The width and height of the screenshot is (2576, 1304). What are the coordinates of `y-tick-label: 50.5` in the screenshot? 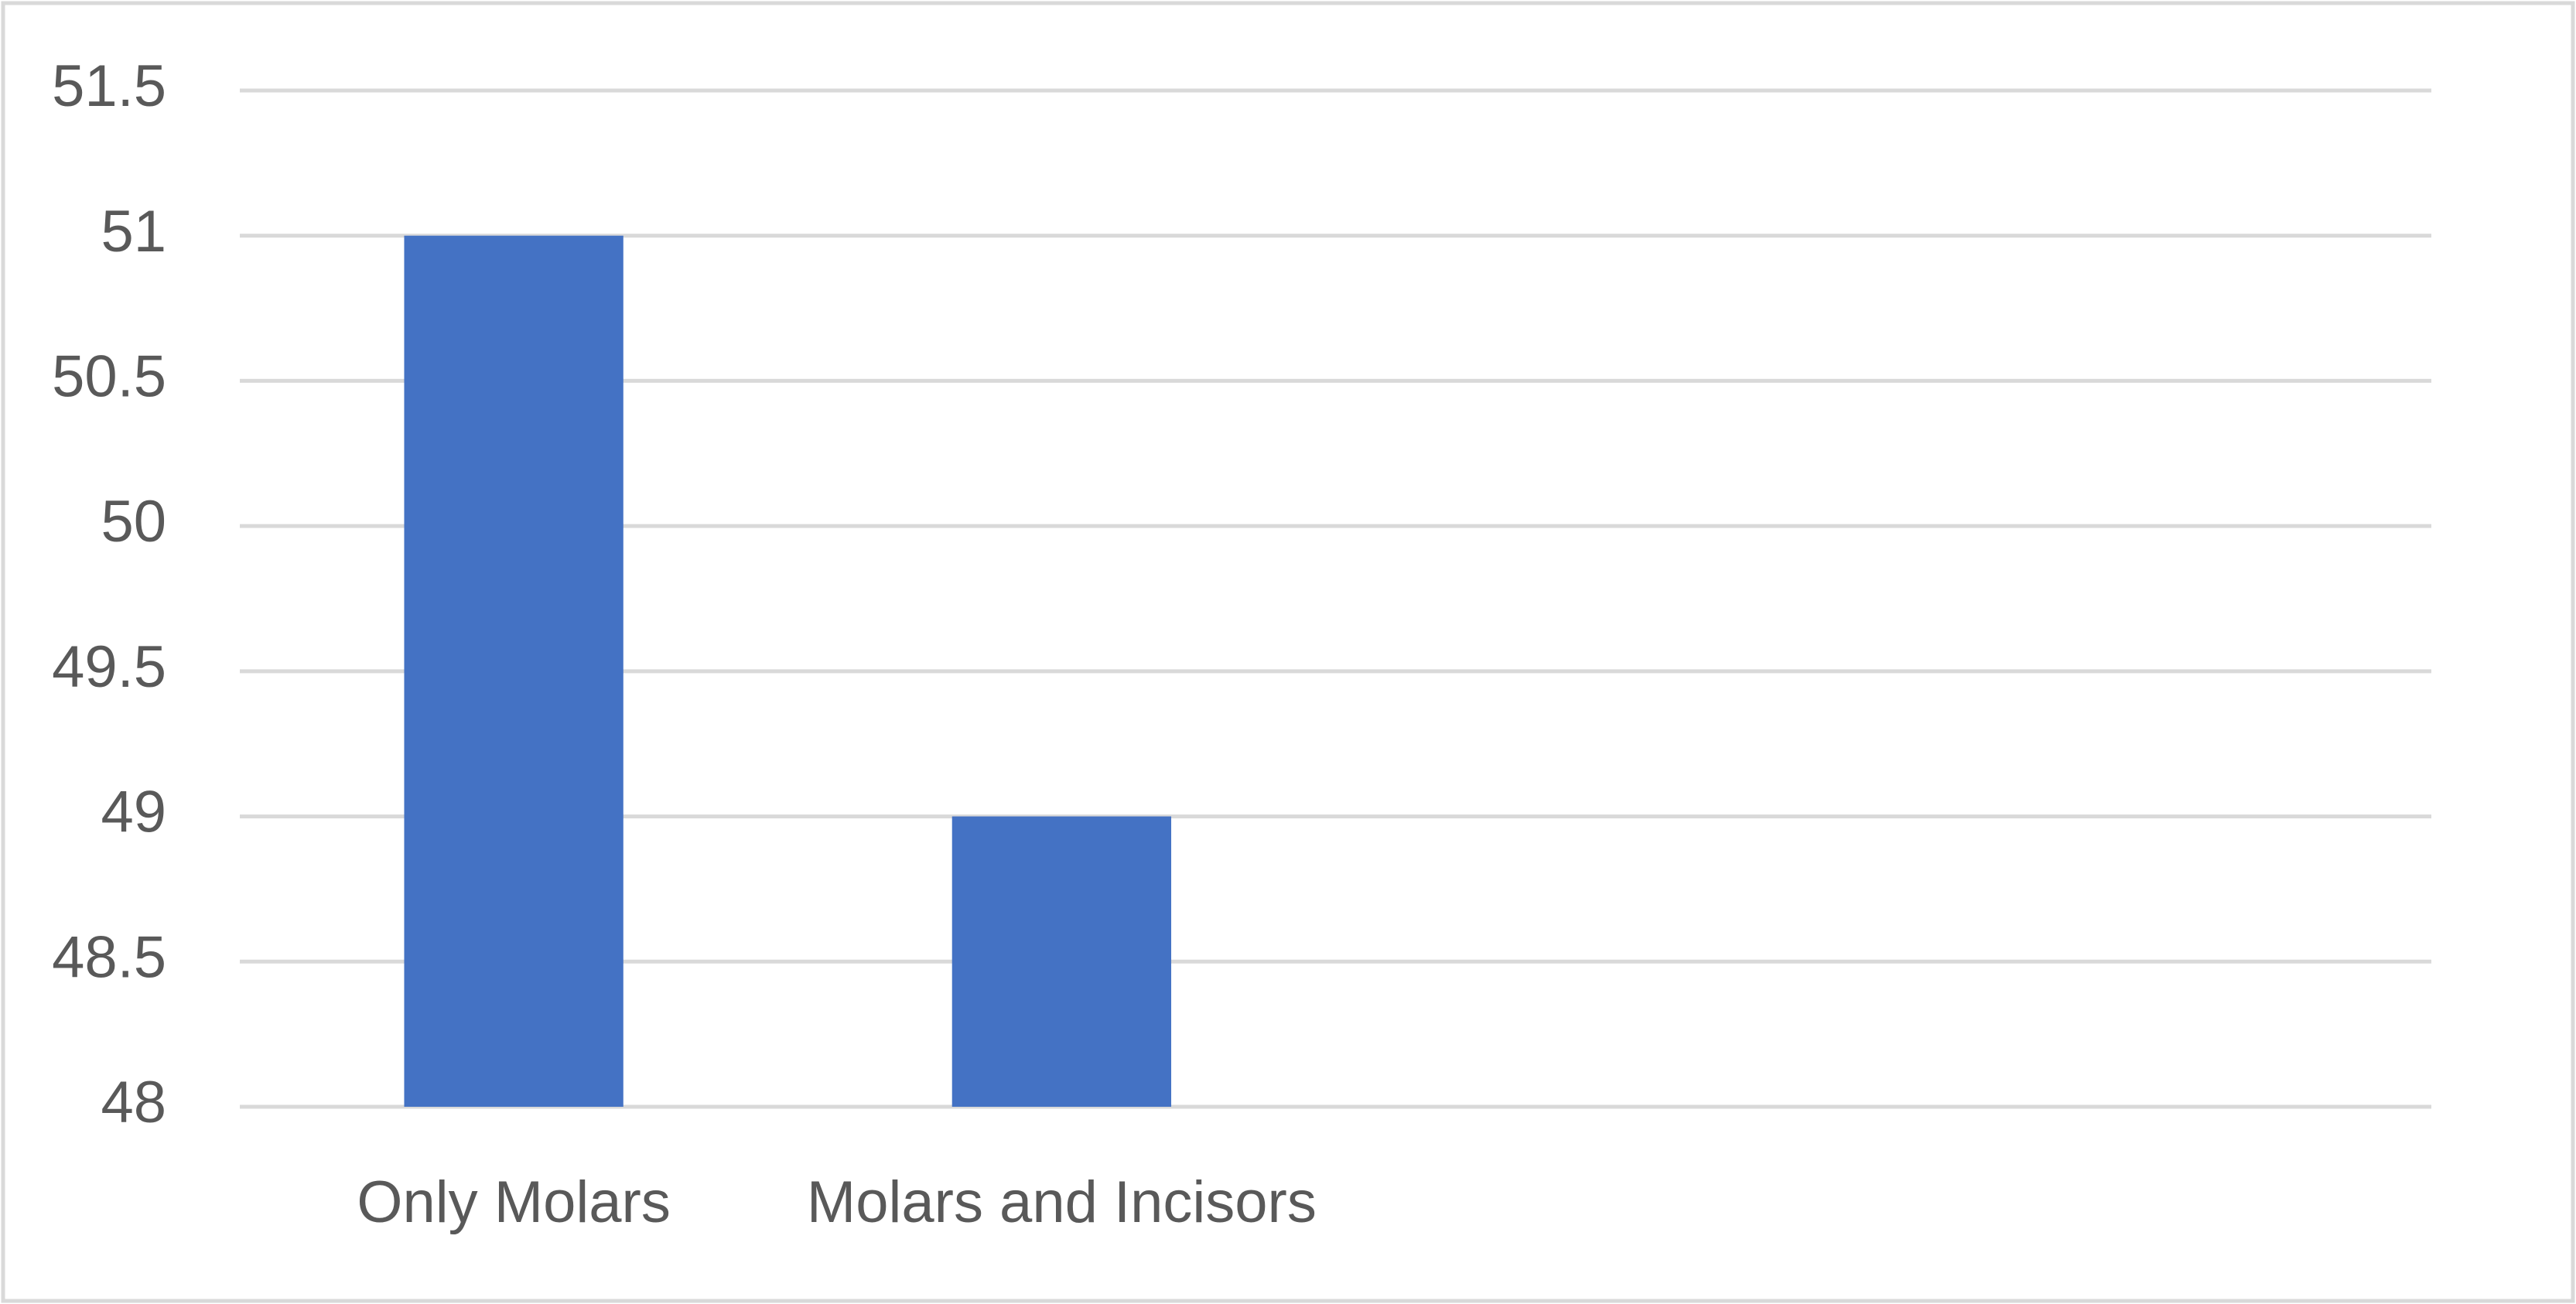 It's located at (109, 377).